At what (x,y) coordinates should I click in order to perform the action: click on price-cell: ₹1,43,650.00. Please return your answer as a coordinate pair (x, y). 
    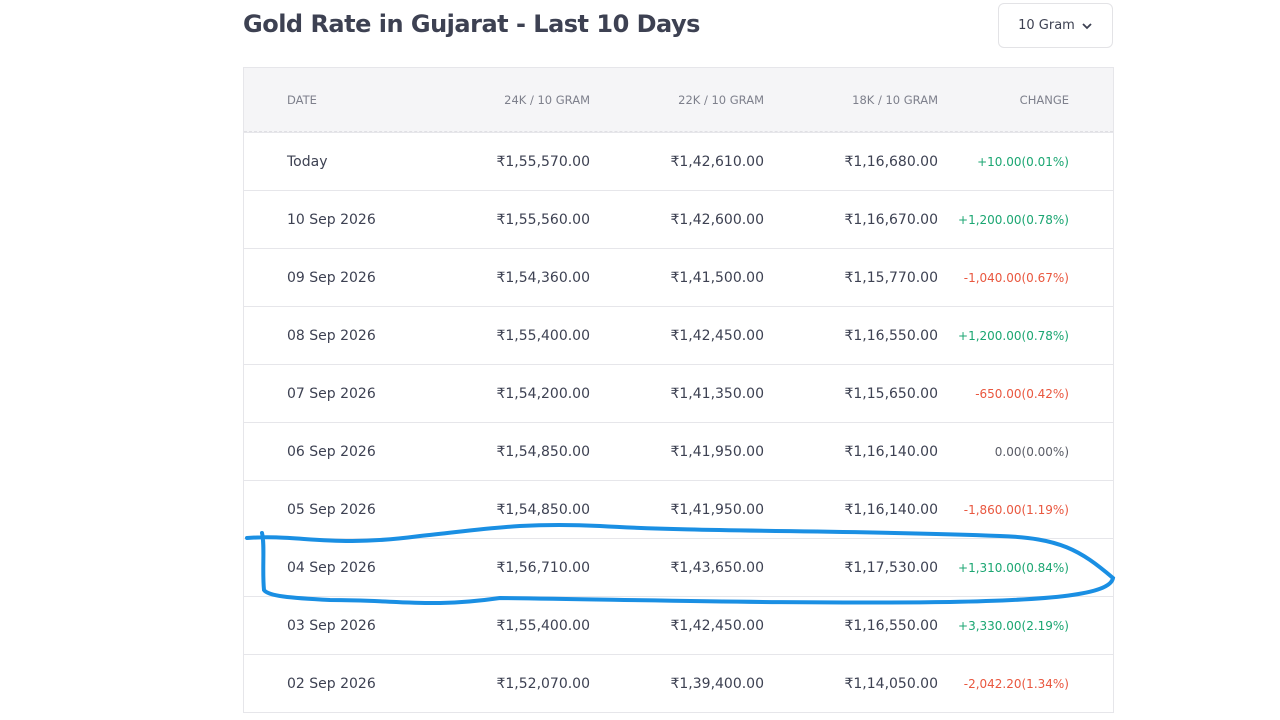
    Looking at the image, I should click on (717, 567).